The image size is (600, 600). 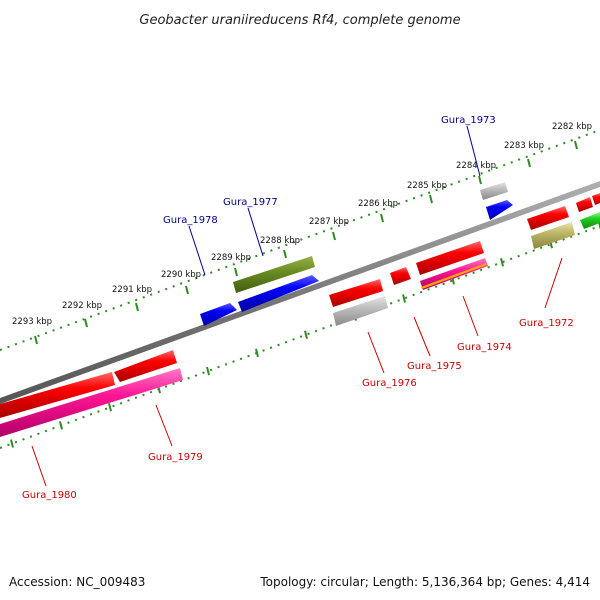 What do you see at coordinates (231, 258) in the screenshot?
I see `kbp-label: 2289 kbp` at bounding box center [231, 258].